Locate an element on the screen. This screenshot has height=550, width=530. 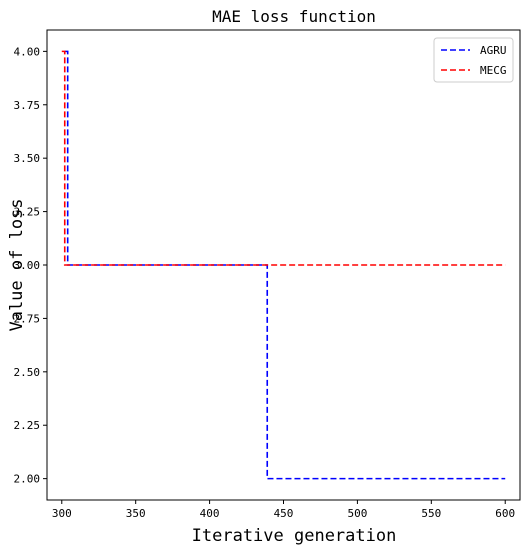
x-tick-label: 550 is located at coordinates (431, 513).